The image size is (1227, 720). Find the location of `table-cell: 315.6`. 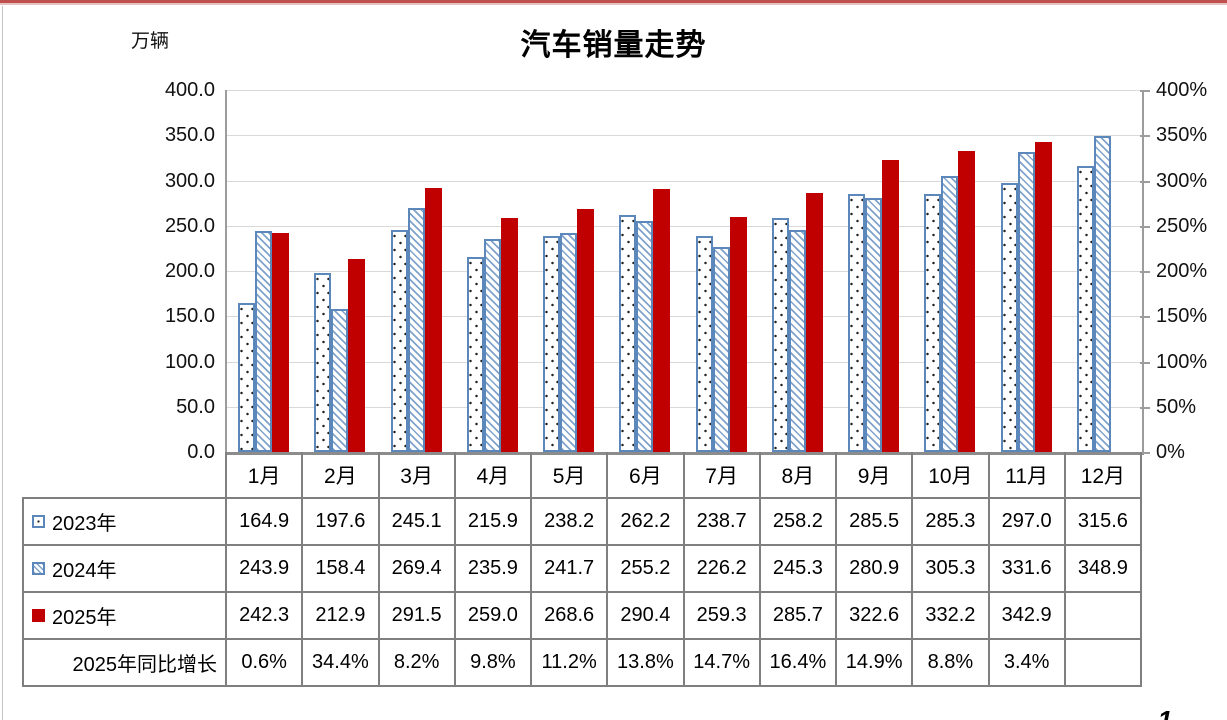

table-cell: 315.6 is located at coordinates (1103, 522).